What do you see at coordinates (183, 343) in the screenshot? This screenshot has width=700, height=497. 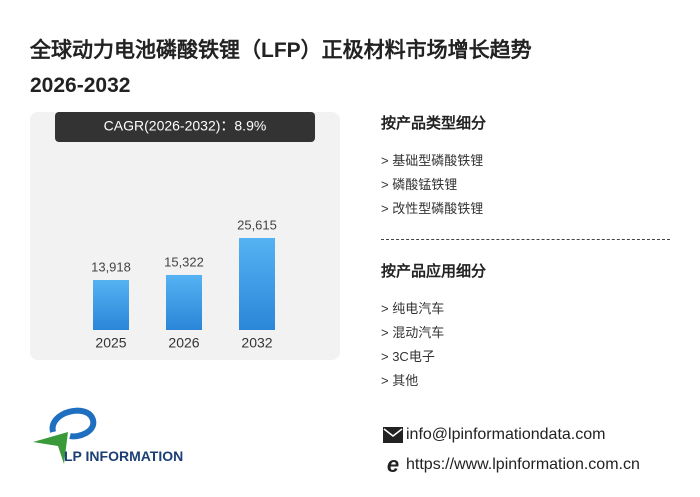 I see `x-tick-label: 2026` at bounding box center [183, 343].